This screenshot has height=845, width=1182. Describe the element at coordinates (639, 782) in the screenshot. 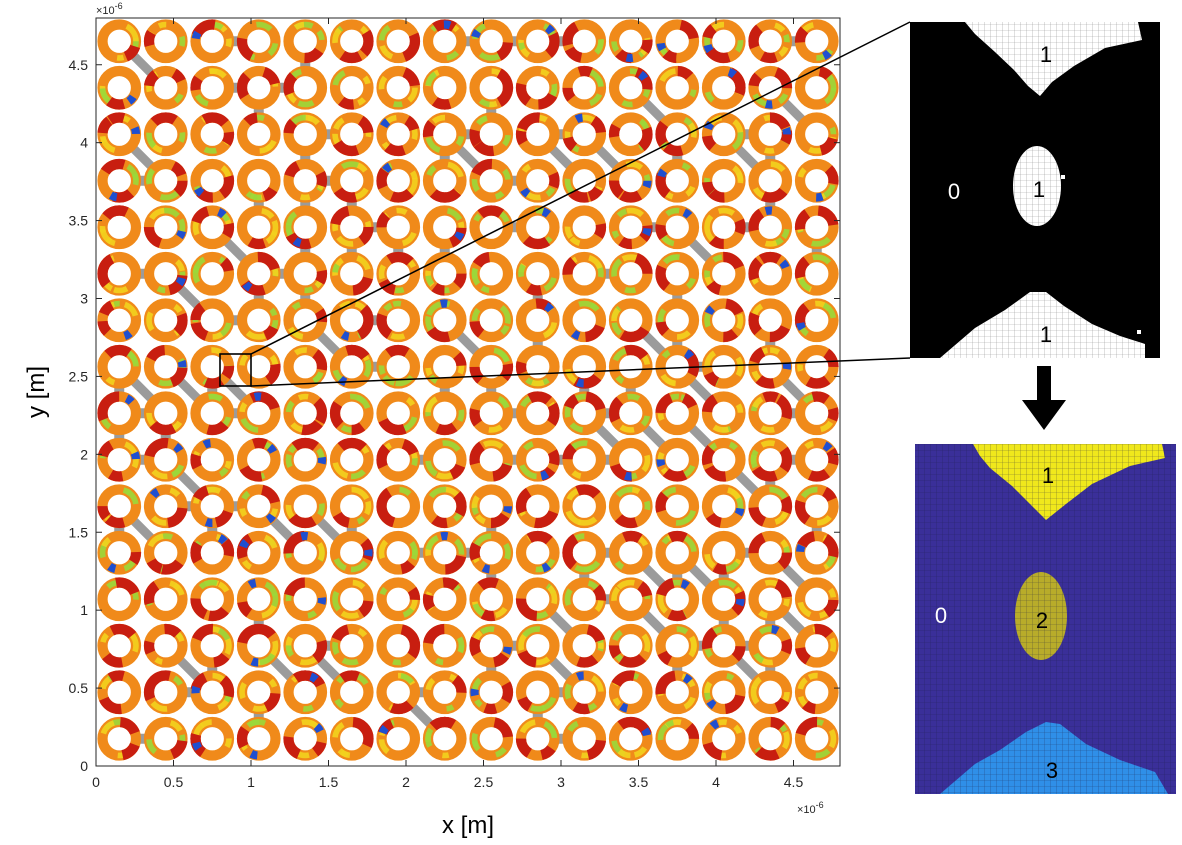

I see `x-tick-label: 3.5` at that location.